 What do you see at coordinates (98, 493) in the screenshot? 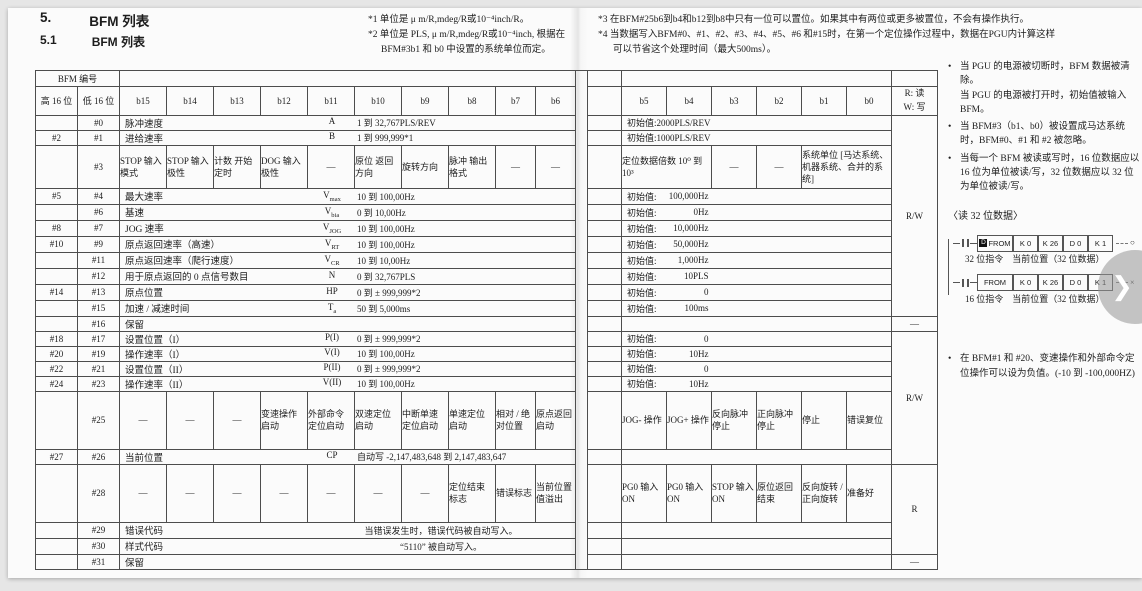
I see `bfm-lo: #28` at bounding box center [98, 493].